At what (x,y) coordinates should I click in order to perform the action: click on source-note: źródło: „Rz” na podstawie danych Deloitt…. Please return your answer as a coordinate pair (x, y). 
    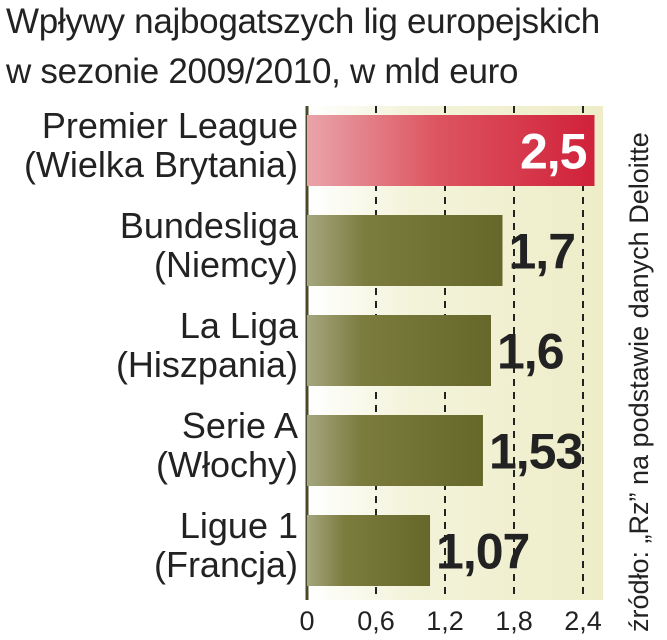
    Looking at the image, I should click on (639, 382).